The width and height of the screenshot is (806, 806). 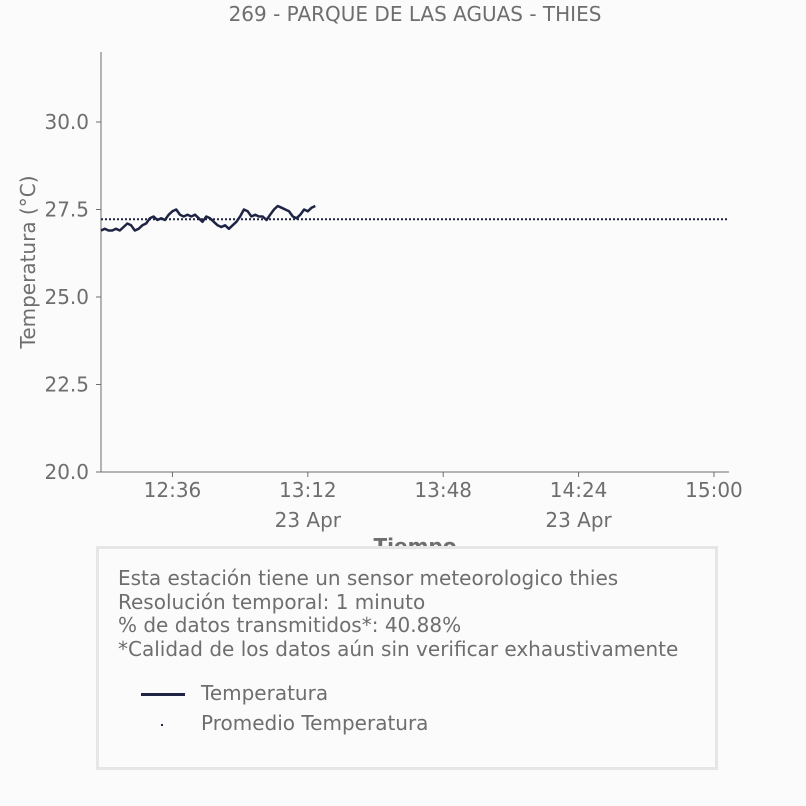 What do you see at coordinates (265, 693) in the screenshot?
I see `legend-label-temperatura: Temperatura` at bounding box center [265, 693].